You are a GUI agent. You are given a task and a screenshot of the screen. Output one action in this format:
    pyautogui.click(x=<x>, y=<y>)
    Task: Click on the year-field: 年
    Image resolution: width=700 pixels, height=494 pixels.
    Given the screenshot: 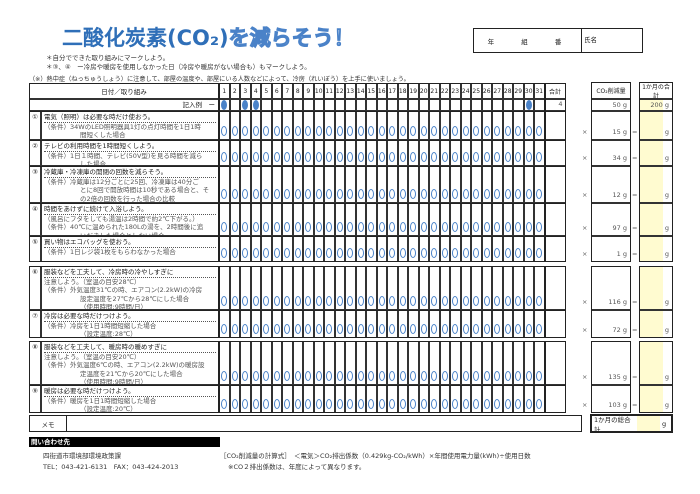 What is the action you would take?
    pyautogui.click(x=491, y=41)
    